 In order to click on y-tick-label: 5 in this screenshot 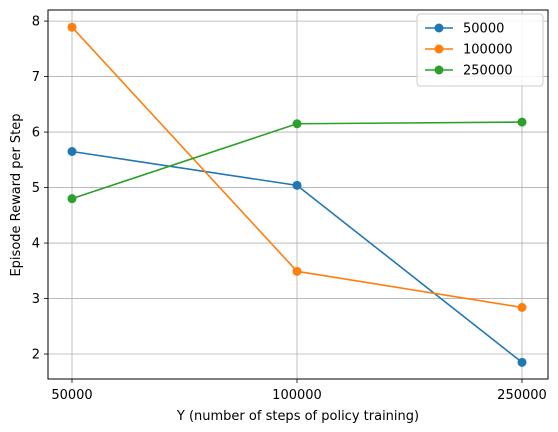, I will do `click(36, 188)`.